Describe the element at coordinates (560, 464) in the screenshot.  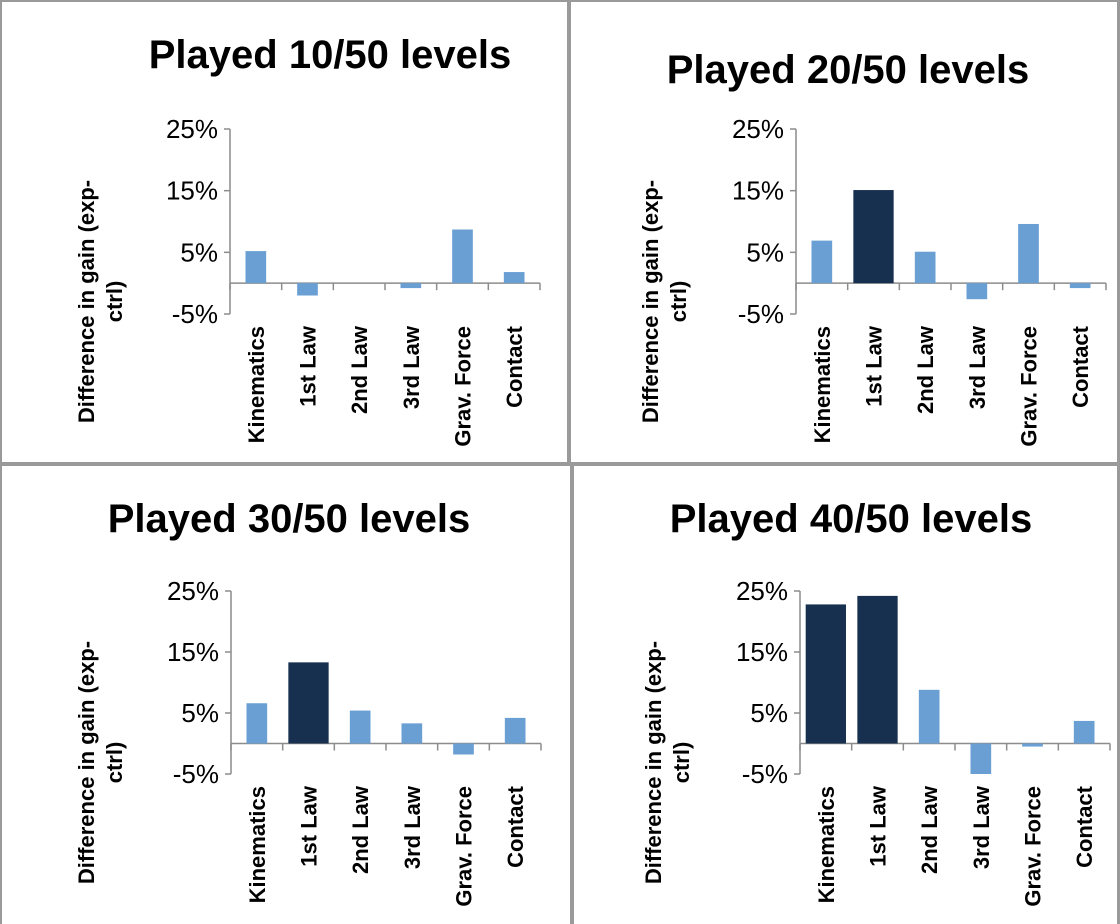
I see `divider-horizontal` at that location.